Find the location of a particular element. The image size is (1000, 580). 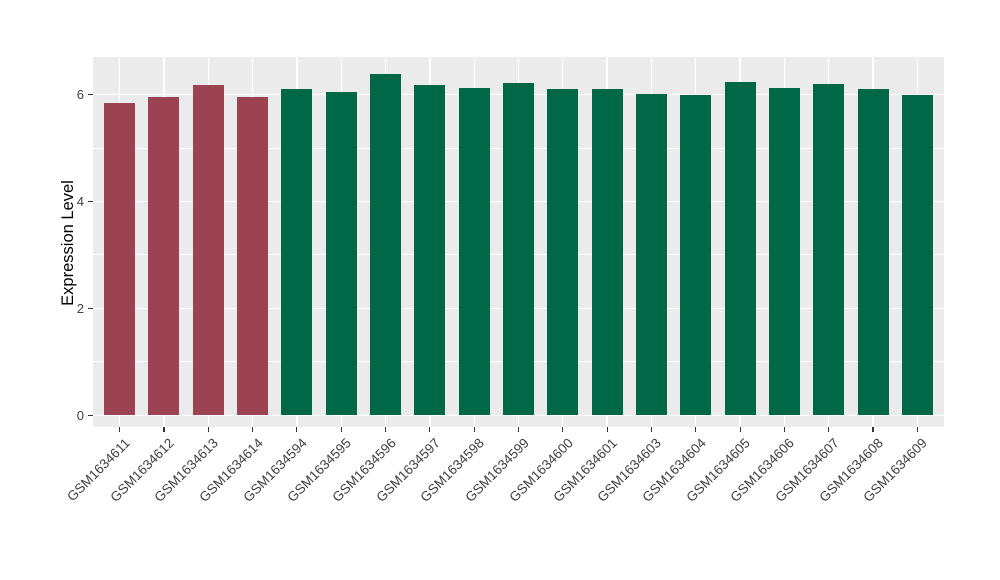

y-tick-label: 6 is located at coordinates (80, 94).